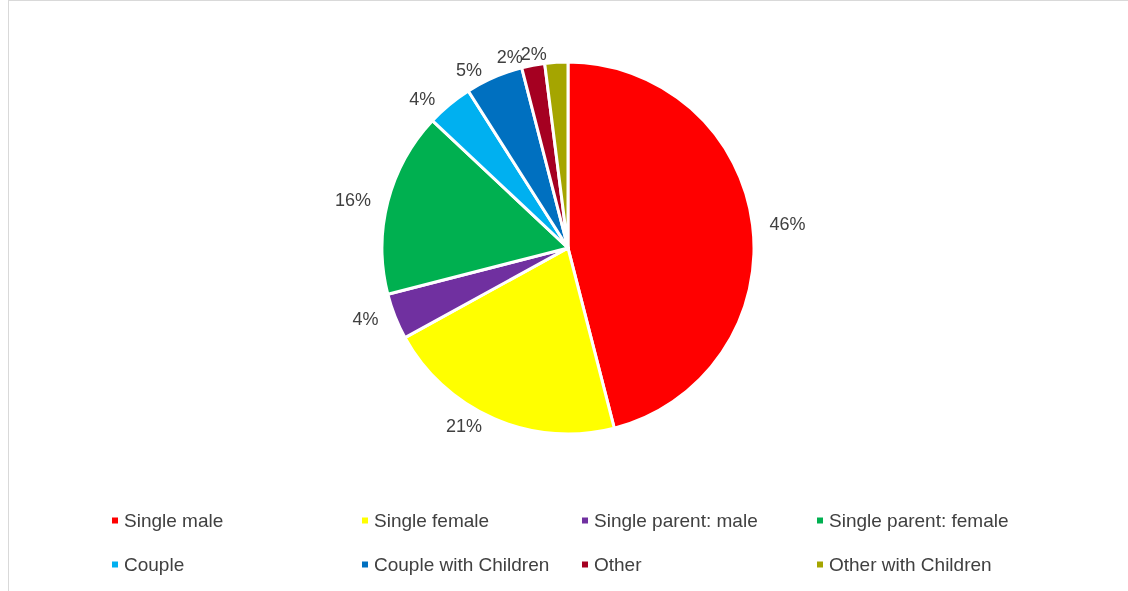 The image size is (1128, 591). I want to click on data-label: 2%, so click(509, 57).